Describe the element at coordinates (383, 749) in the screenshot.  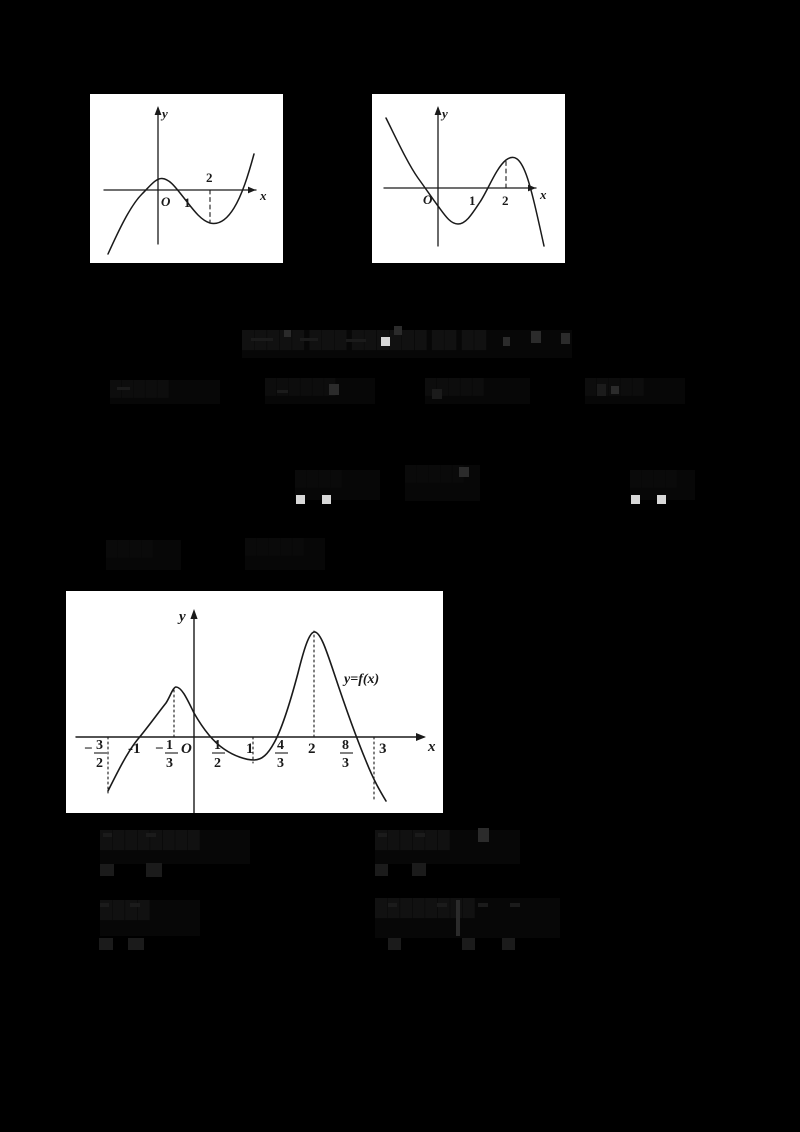
I see `figure-3-xtick-3: 3` at that location.